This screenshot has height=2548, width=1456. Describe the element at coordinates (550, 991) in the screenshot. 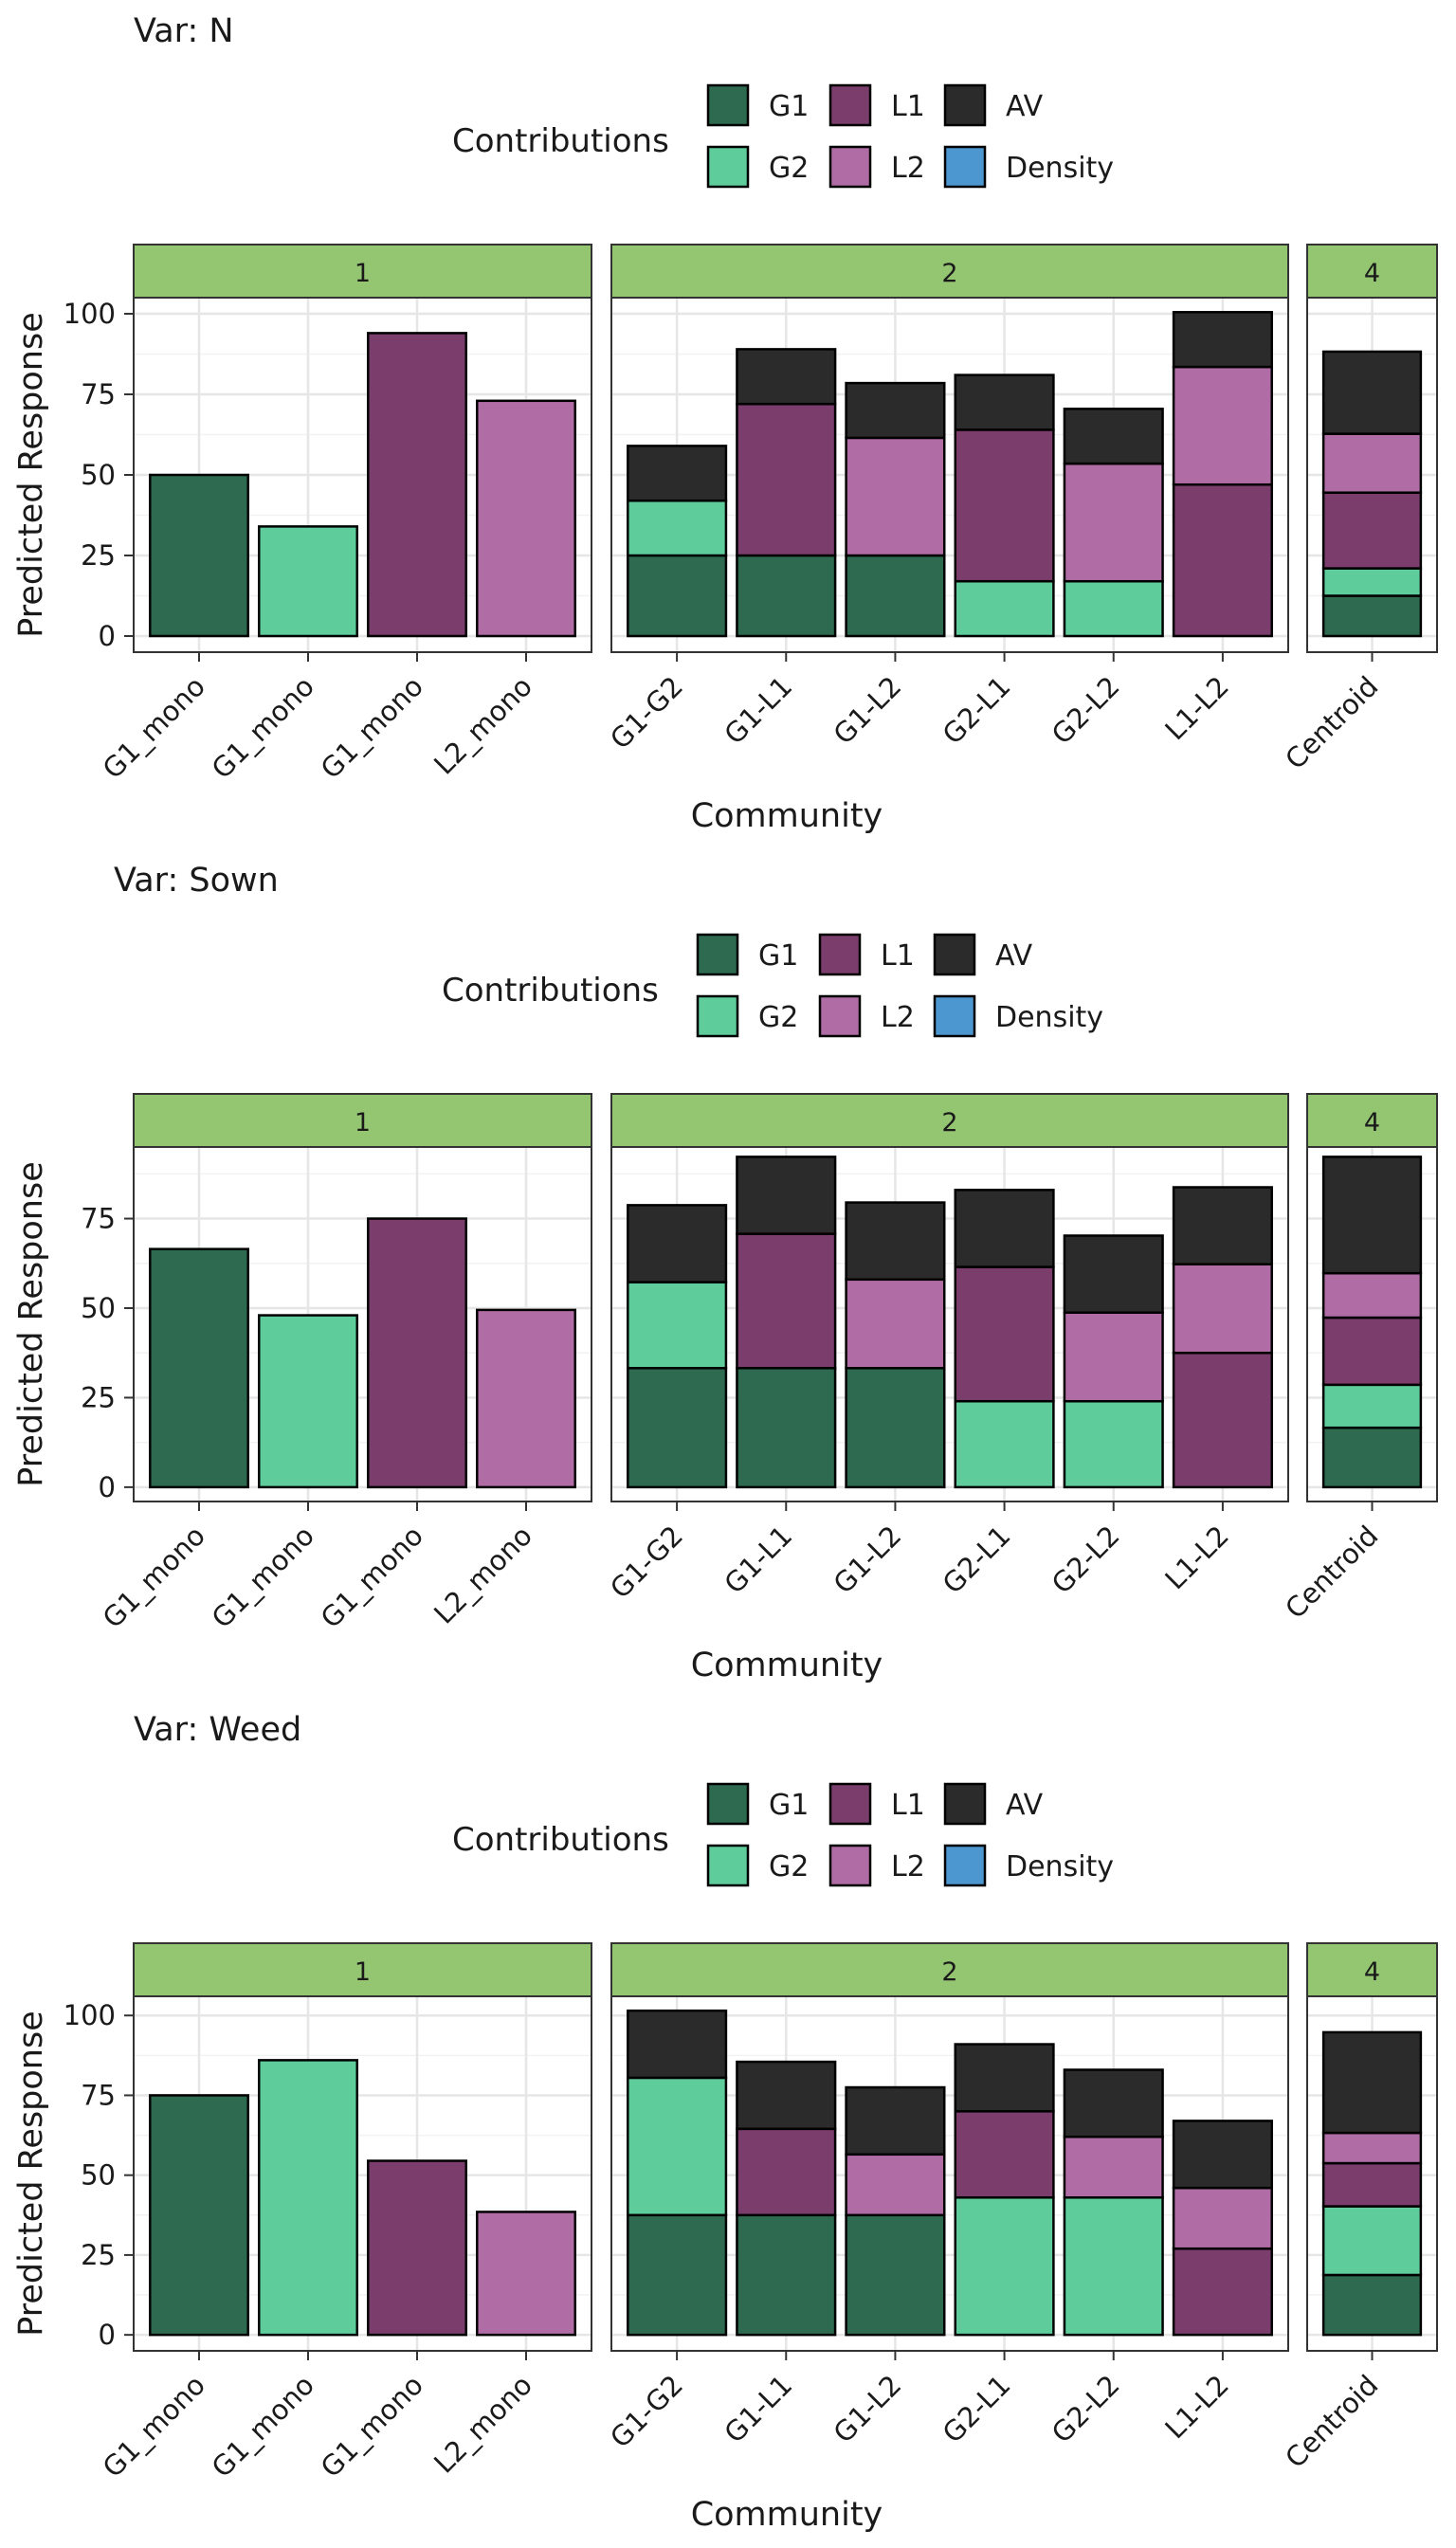

I see `legend-title: Contributions` at that location.